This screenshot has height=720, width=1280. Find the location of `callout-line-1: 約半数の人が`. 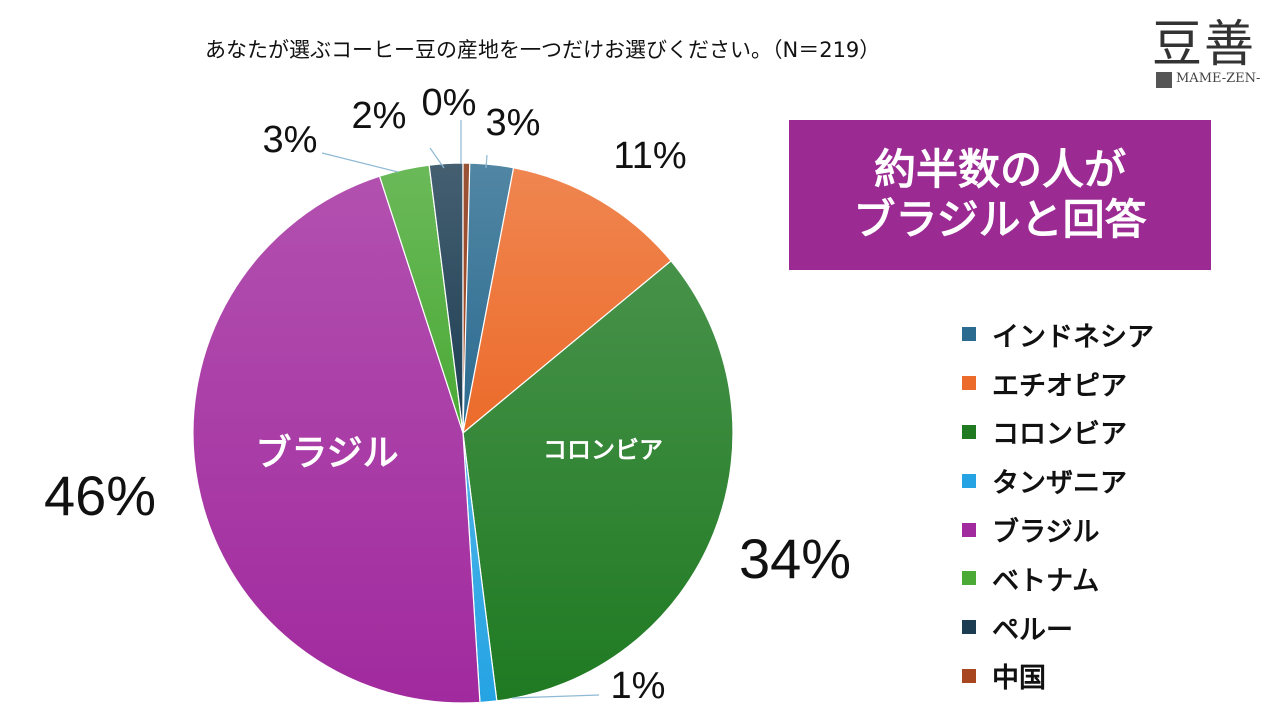

callout-line-1: 約半数の人が is located at coordinates (999, 169).